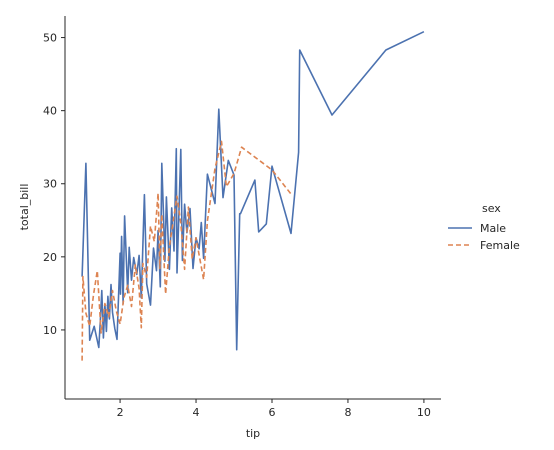 The image size is (554, 450). I want to click on x-tick-label-1: 4, so click(196, 412).